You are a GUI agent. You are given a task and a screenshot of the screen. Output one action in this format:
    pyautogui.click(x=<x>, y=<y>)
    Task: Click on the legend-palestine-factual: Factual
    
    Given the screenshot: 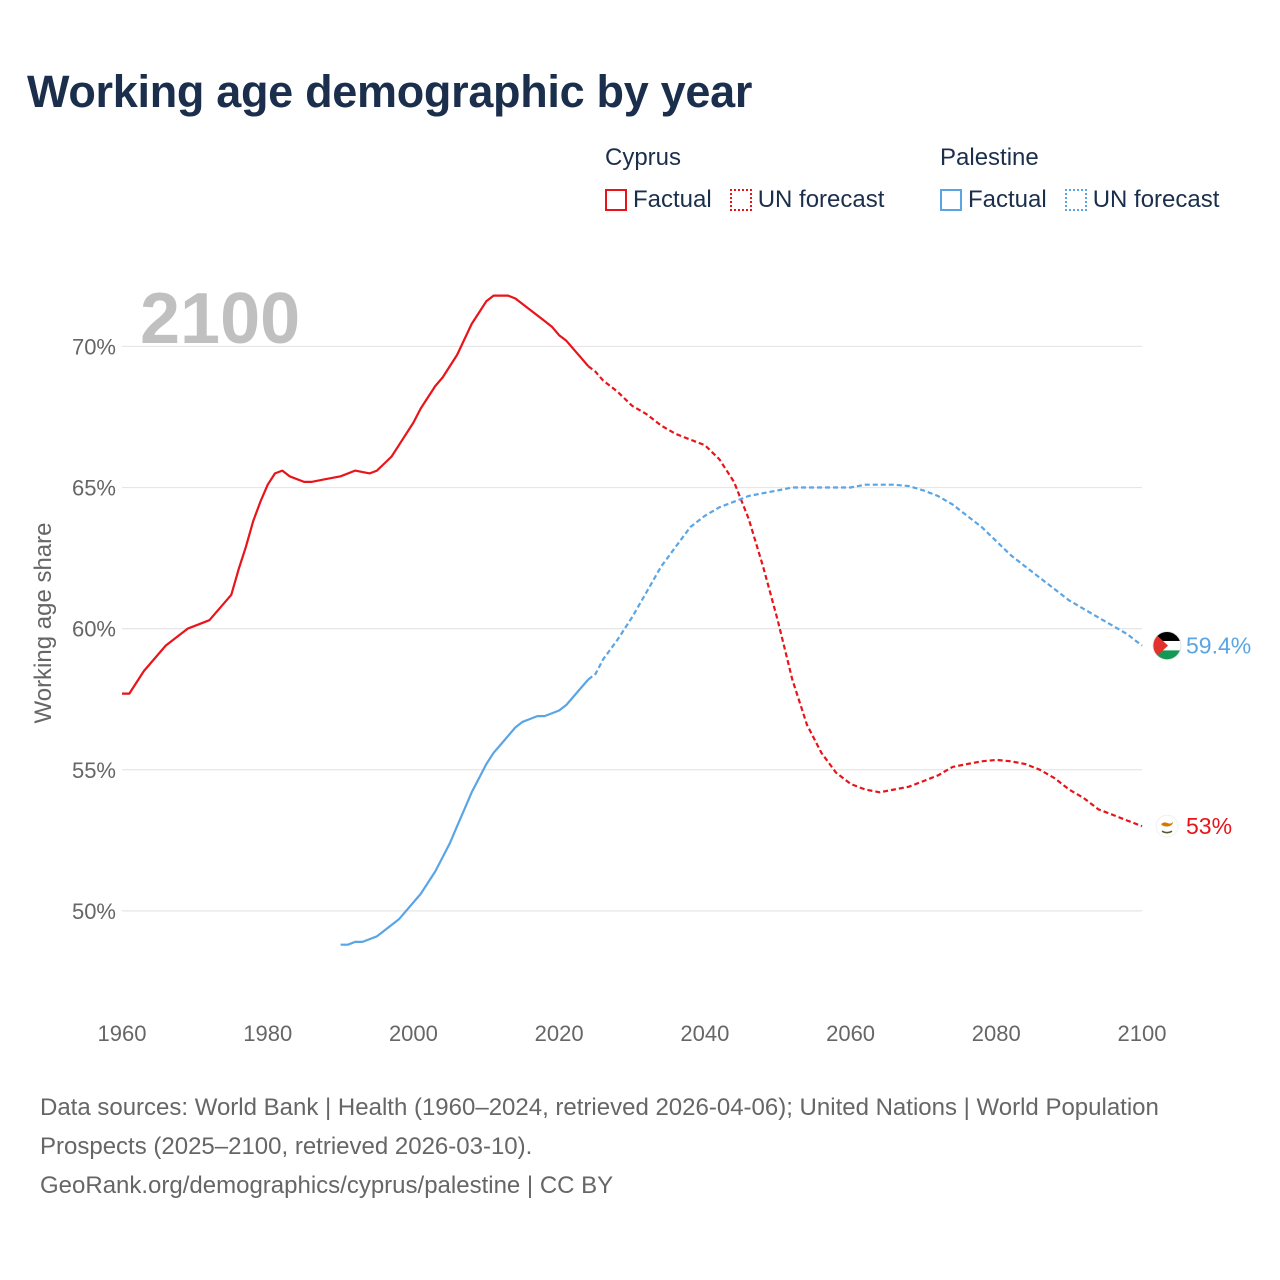 What is the action you would take?
    pyautogui.click(x=993, y=200)
    